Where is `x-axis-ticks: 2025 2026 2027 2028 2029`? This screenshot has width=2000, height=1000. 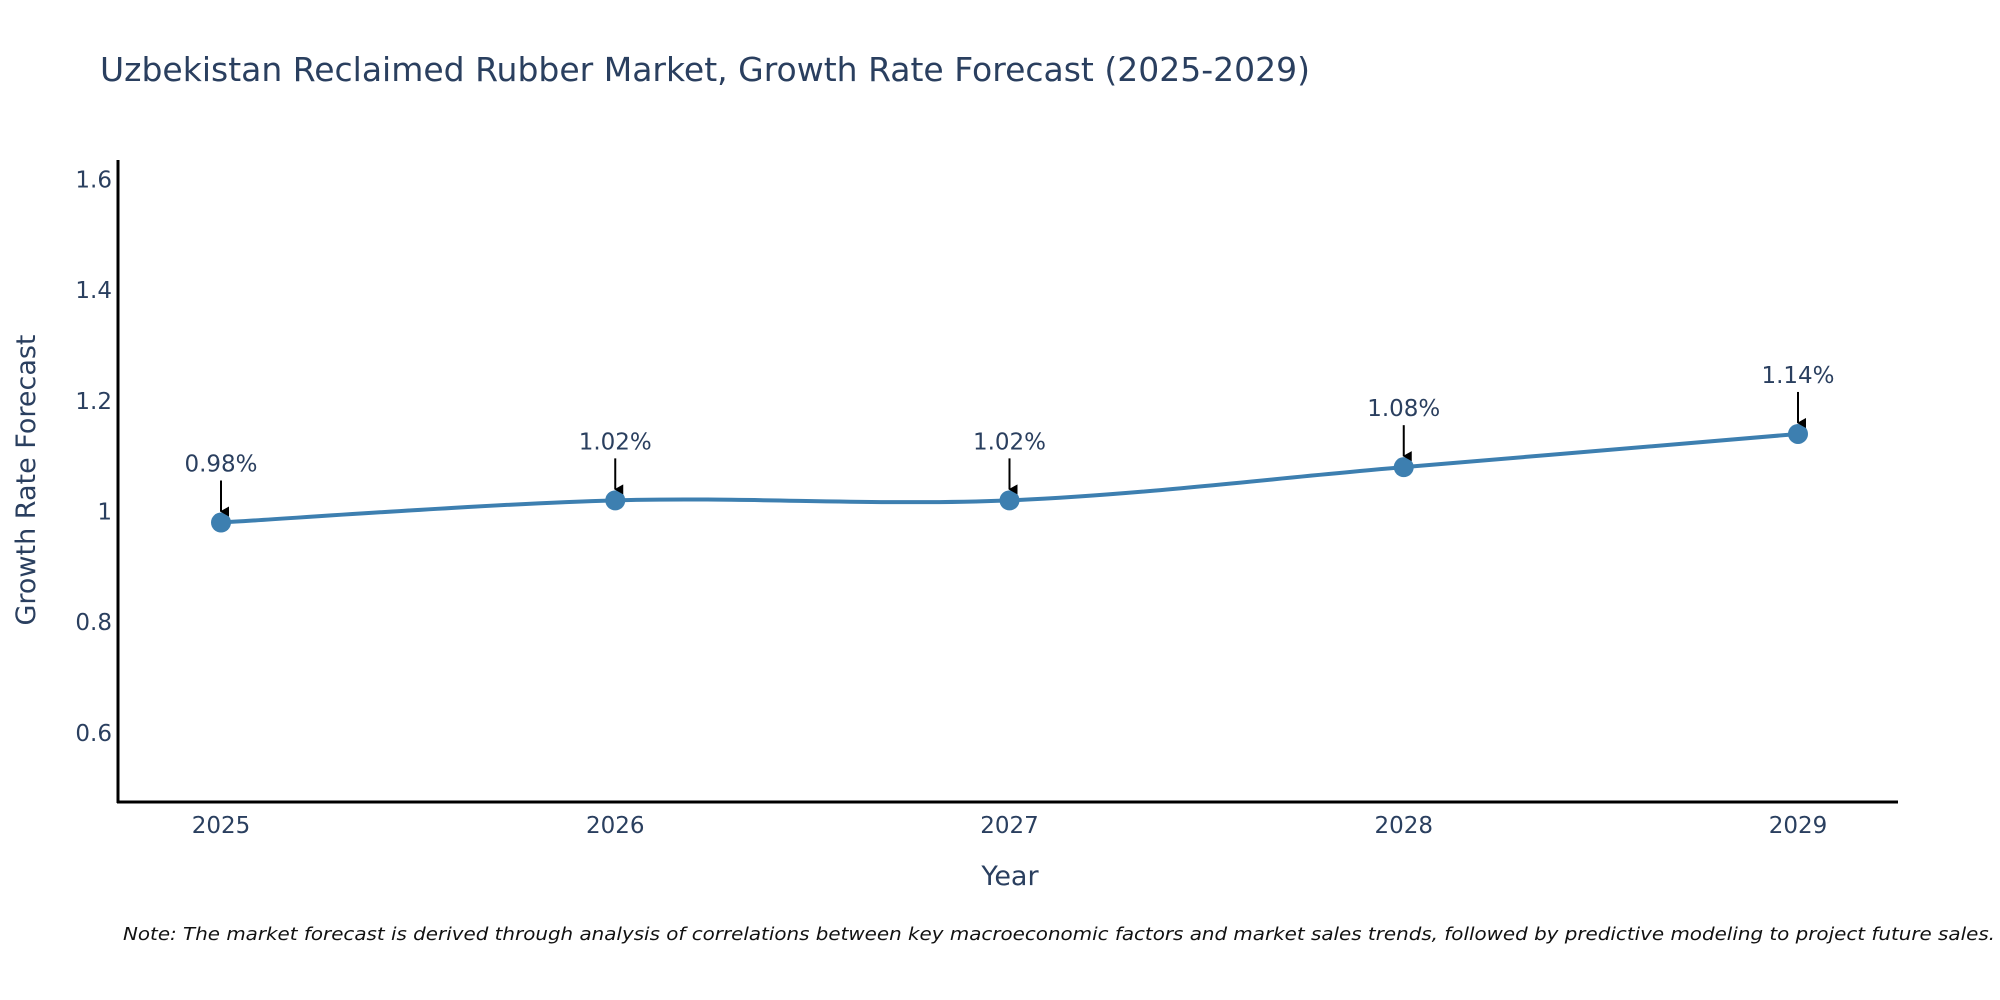 x-axis-ticks: 2025 2026 2027 2028 2029 is located at coordinates (1010, 826).